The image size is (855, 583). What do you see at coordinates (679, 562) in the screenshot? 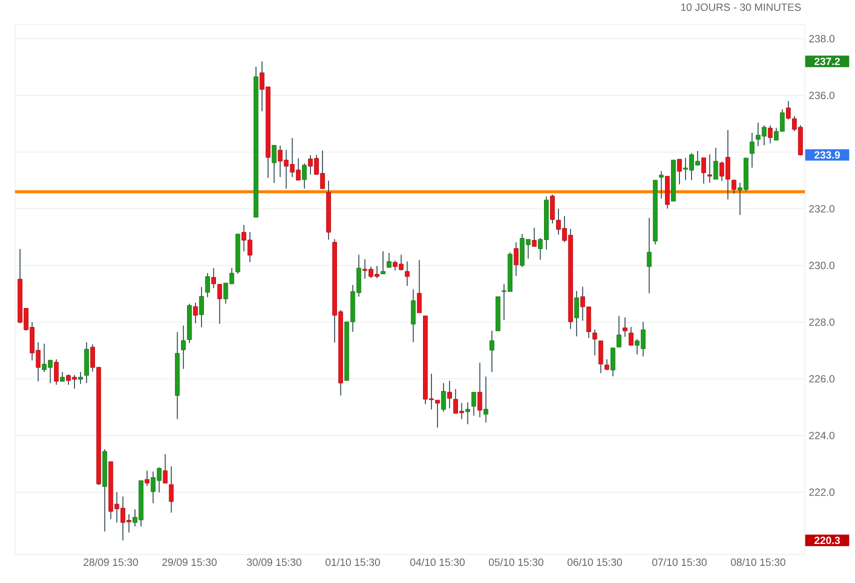
I see `x-tick-label: 07/10 15:30` at bounding box center [679, 562].